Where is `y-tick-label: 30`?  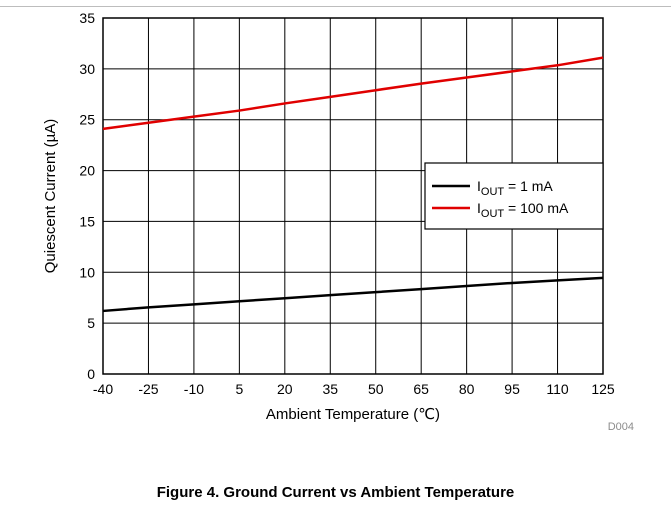
y-tick-label: 30 is located at coordinates (87, 69).